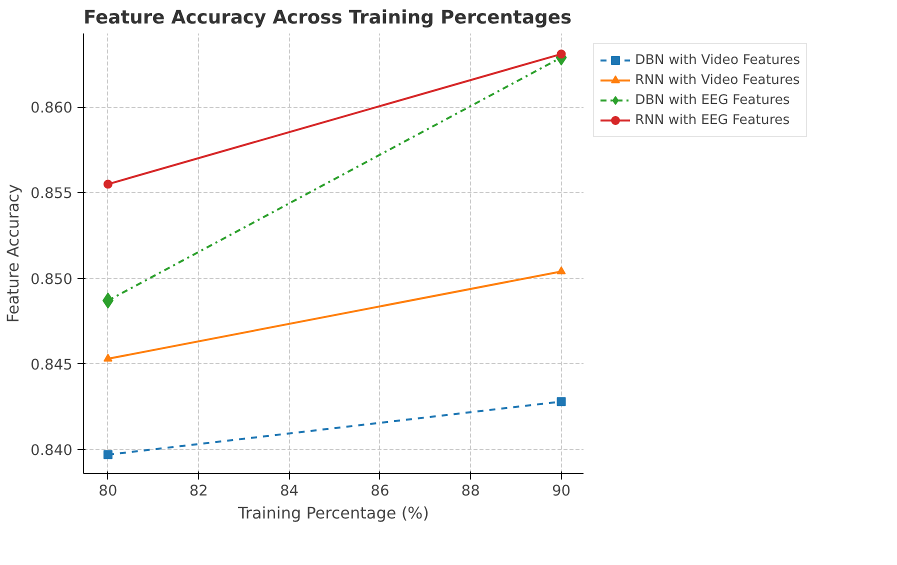  Describe the element at coordinates (289, 491) in the screenshot. I see `x-tick-label: 84` at that location.